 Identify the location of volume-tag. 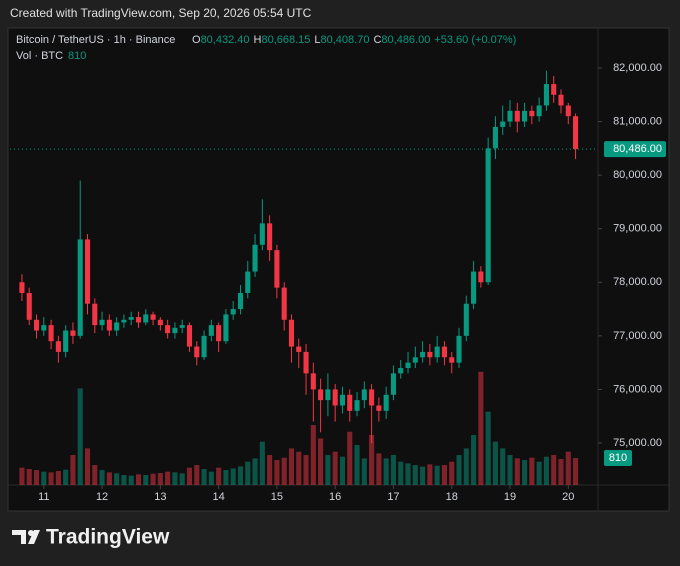
(618, 458).